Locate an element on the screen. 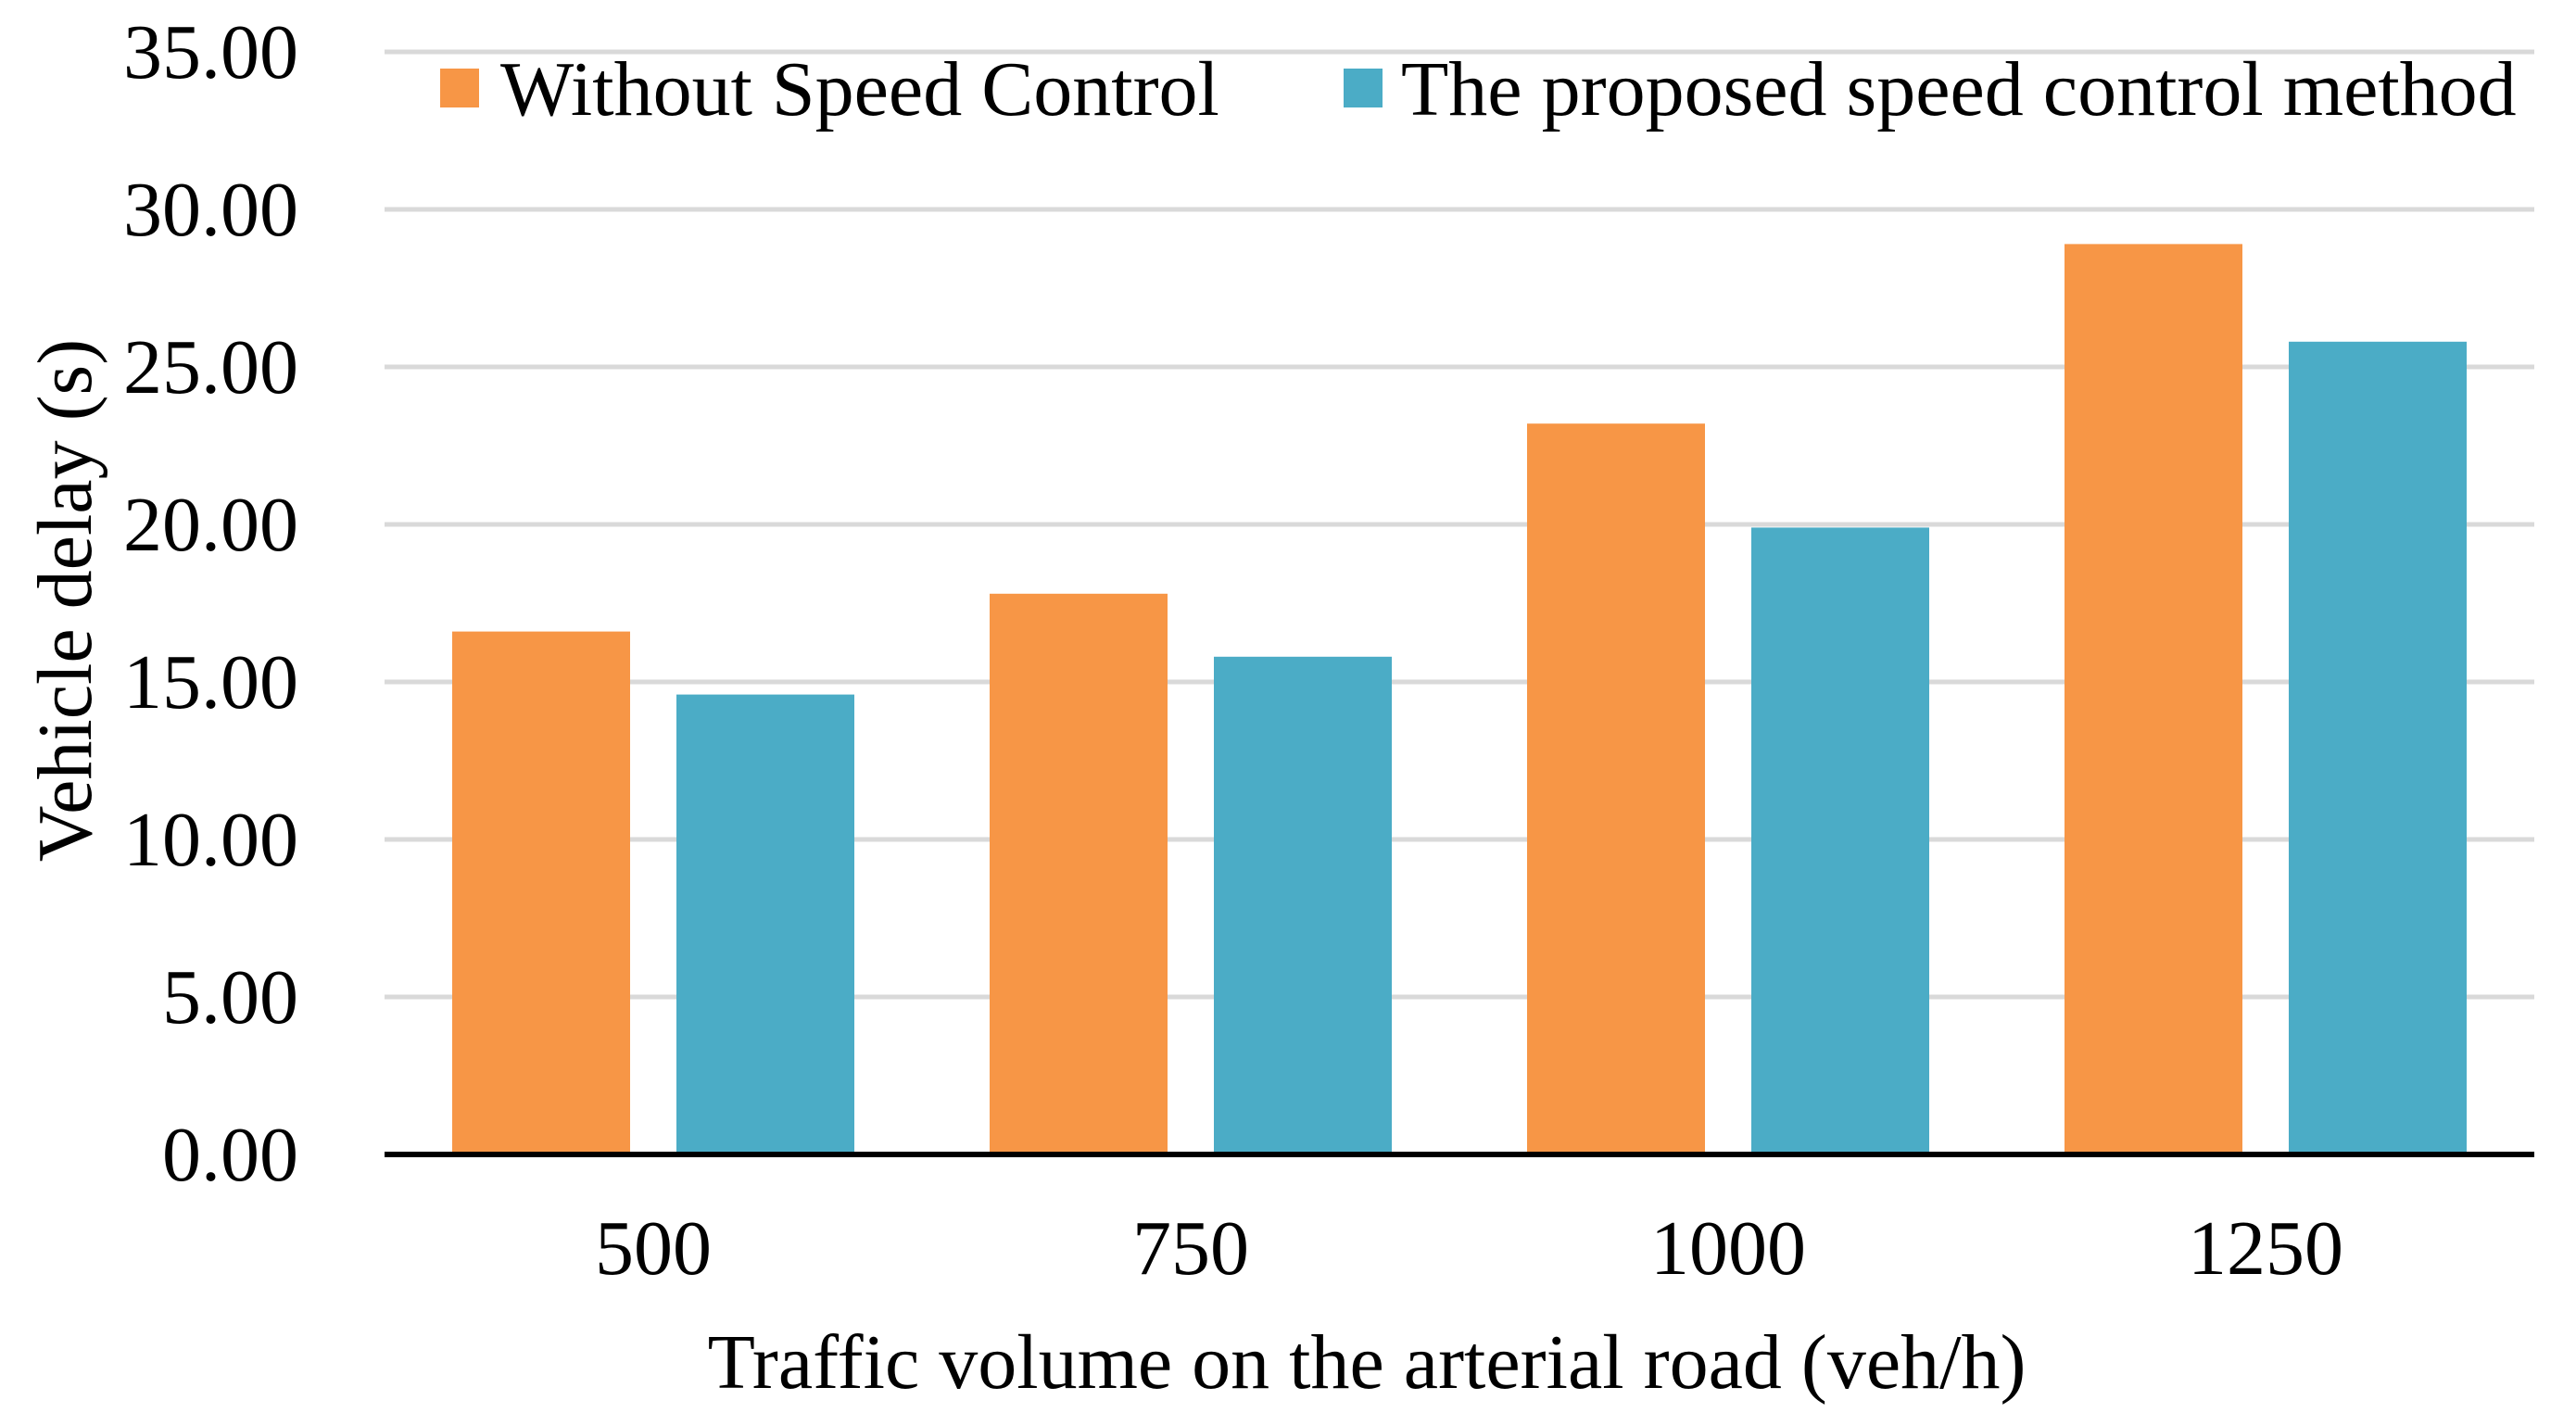 Image resolution: width=2576 pixels, height=1425 pixels. legend-label-proposed-speed-control: The proposed speed control method is located at coordinates (1959, 89).